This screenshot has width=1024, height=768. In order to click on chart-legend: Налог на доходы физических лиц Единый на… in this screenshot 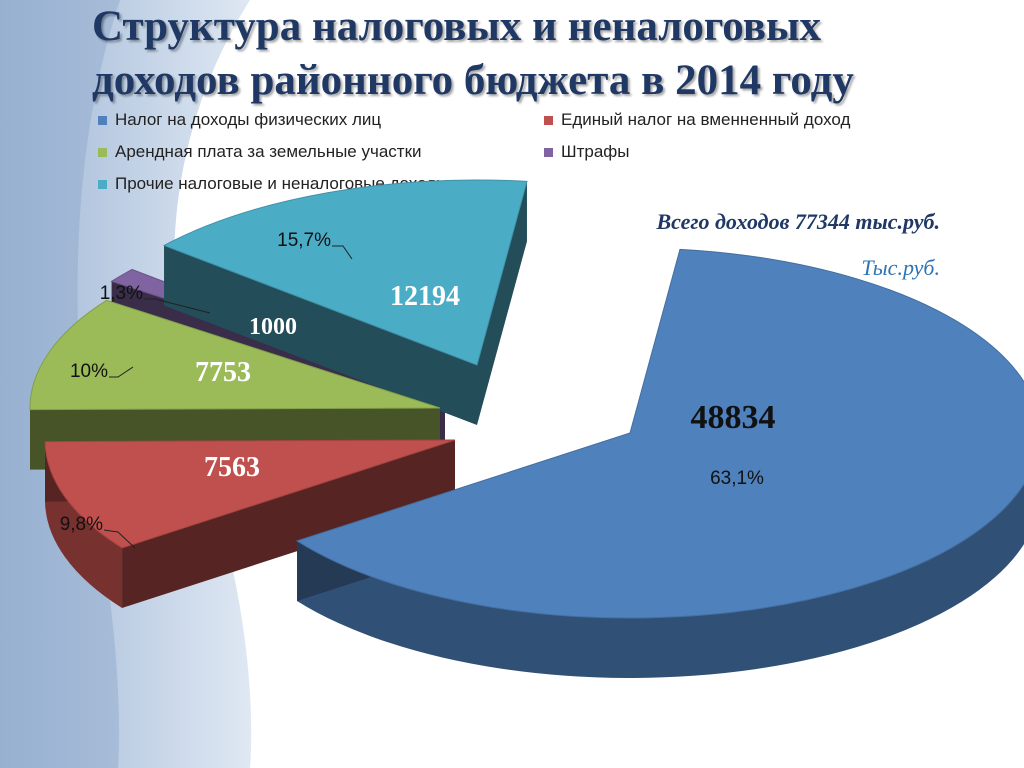, I will do `click(548, 155)`.